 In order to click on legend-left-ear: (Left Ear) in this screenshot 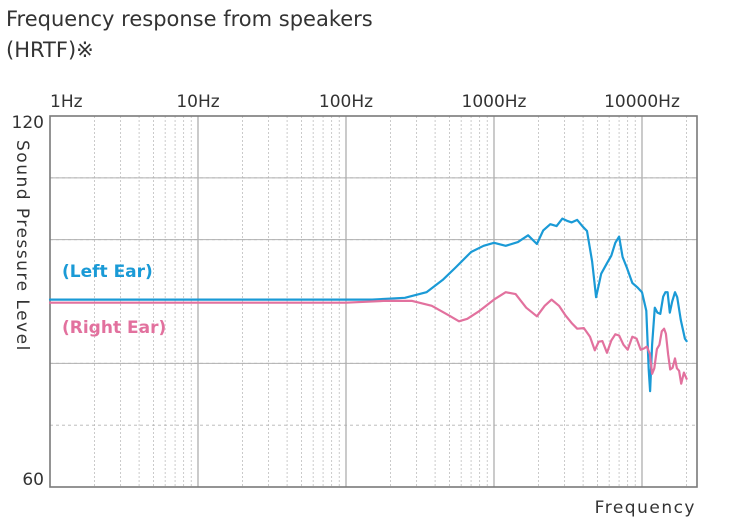, I will do `click(107, 272)`.